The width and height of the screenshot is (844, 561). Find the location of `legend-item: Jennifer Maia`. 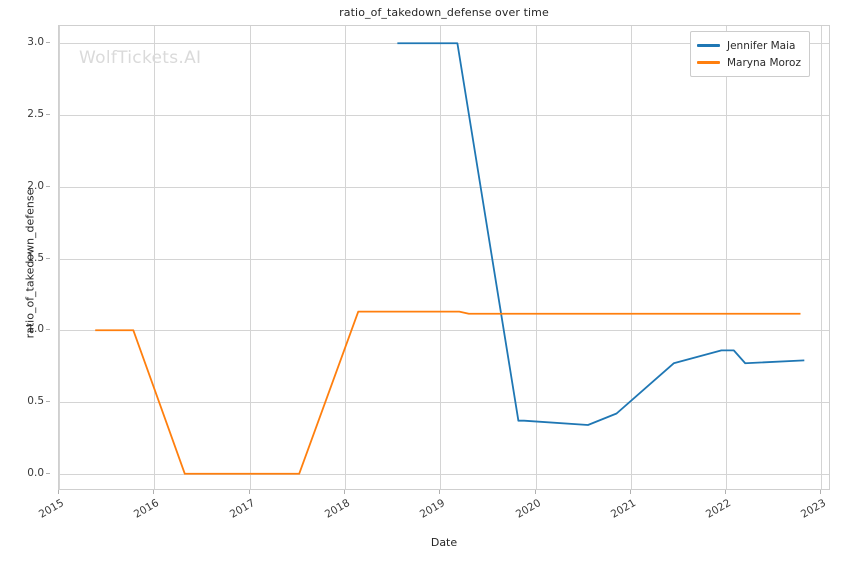

legend-item: Jennifer Maia is located at coordinates (749, 45).